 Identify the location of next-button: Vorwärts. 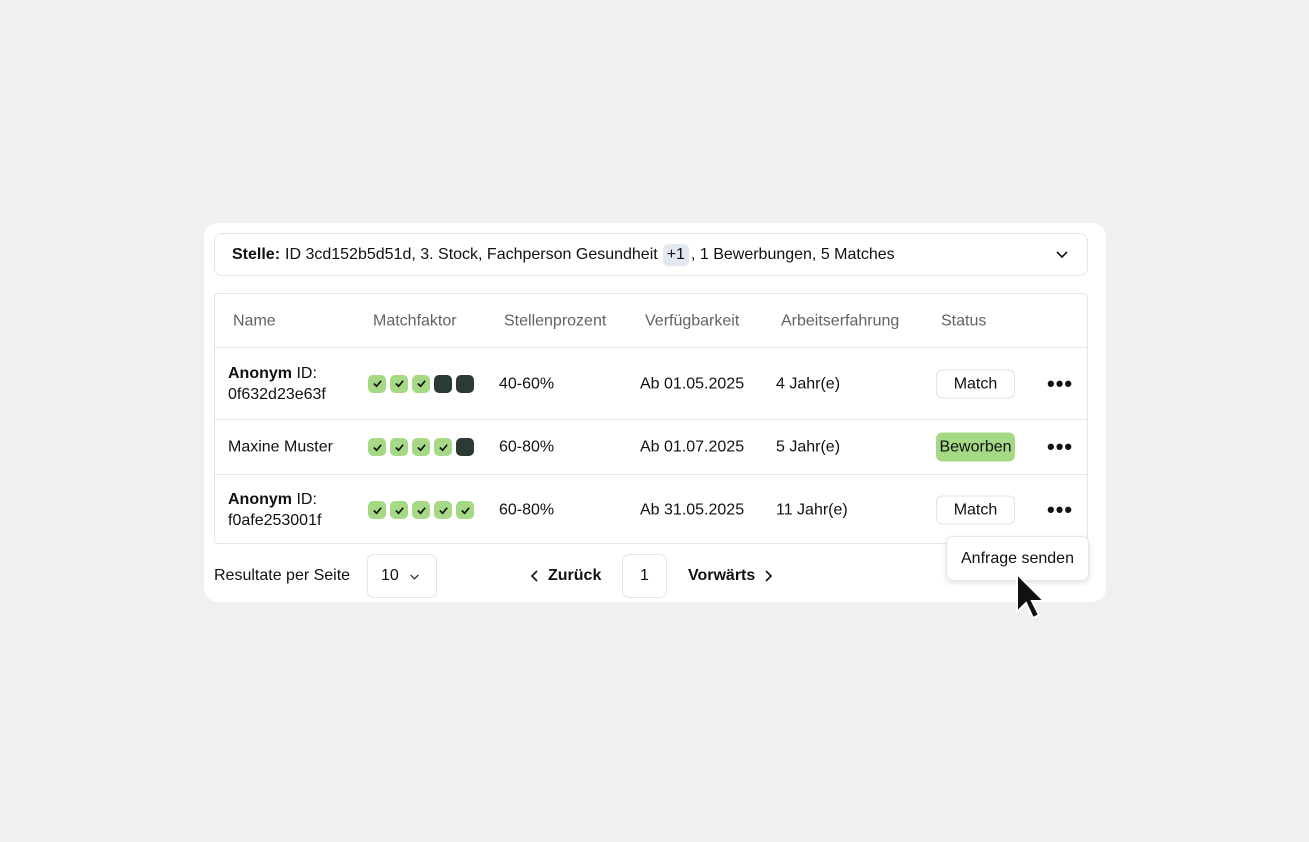
(730, 576).